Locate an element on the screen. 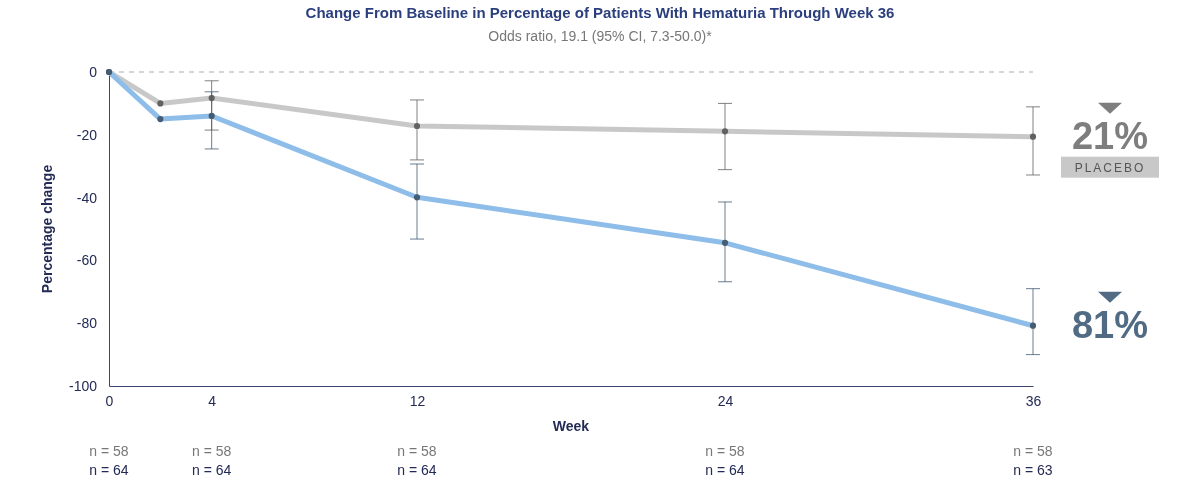 The height and width of the screenshot is (478, 1200). x-tick-label: 12 is located at coordinates (417, 400).